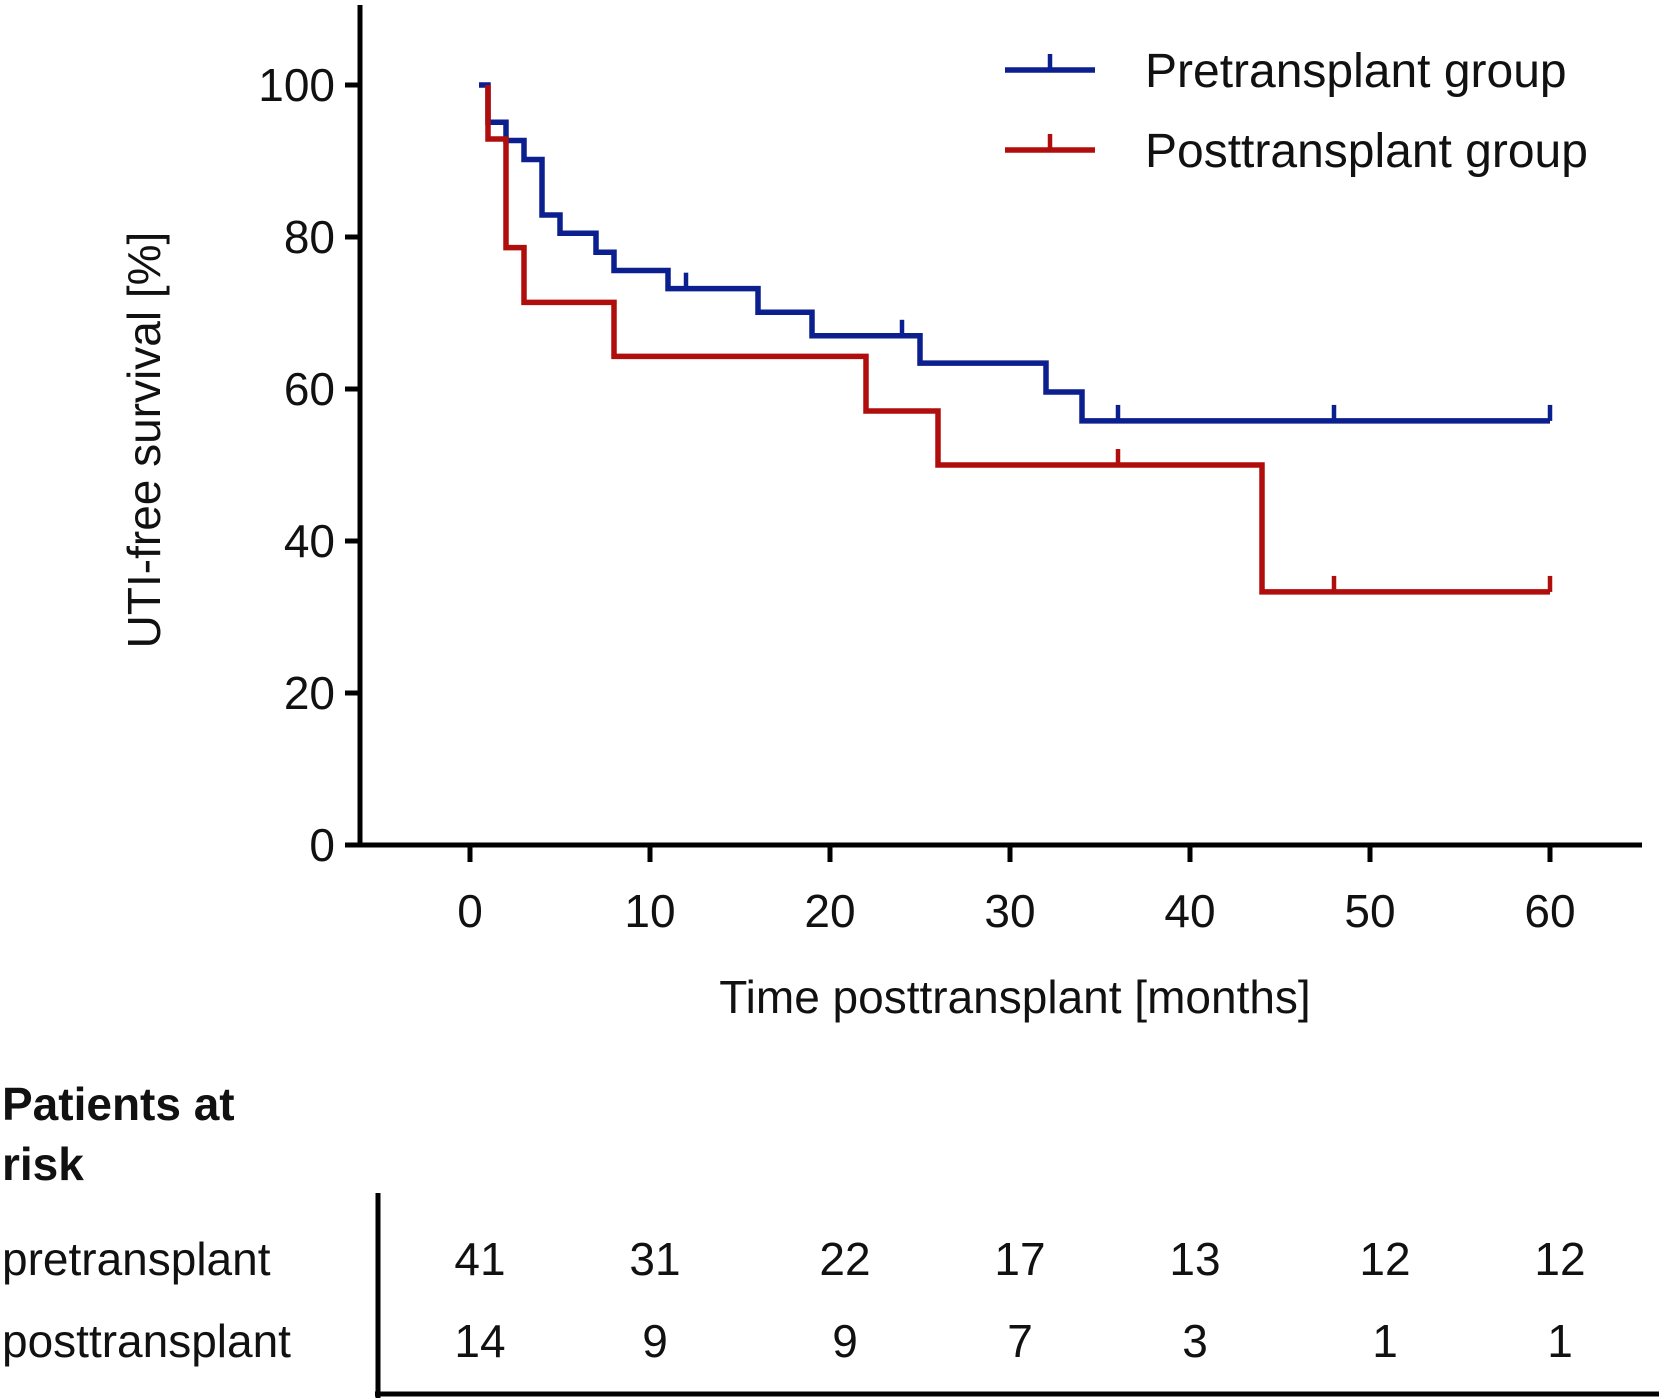  Describe the element at coordinates (479, 1341) in the screenshot. I see `risk-count: 14` at that location.